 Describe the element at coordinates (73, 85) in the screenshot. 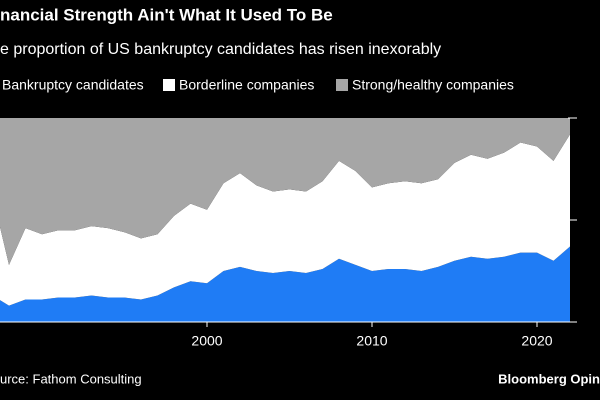

I see `legend-label: Bankruptcy candidates` at that location.